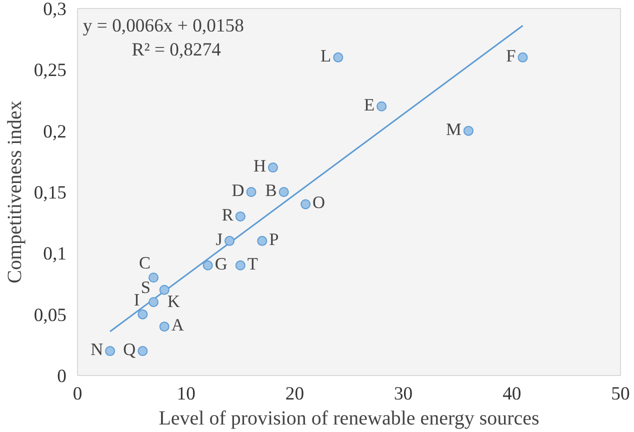  Describe the element at coordinates (77, 394) in the screenshot. I see `x-tick-label: 0` at that location.